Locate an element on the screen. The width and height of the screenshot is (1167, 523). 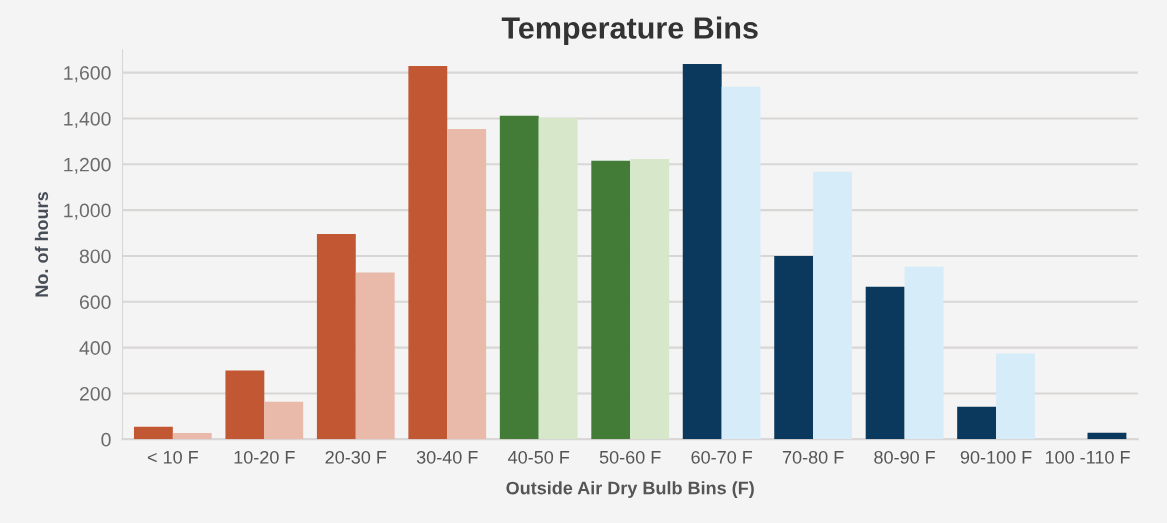
x-tick-label: 60-70 F is located at coordinates (722, 457).